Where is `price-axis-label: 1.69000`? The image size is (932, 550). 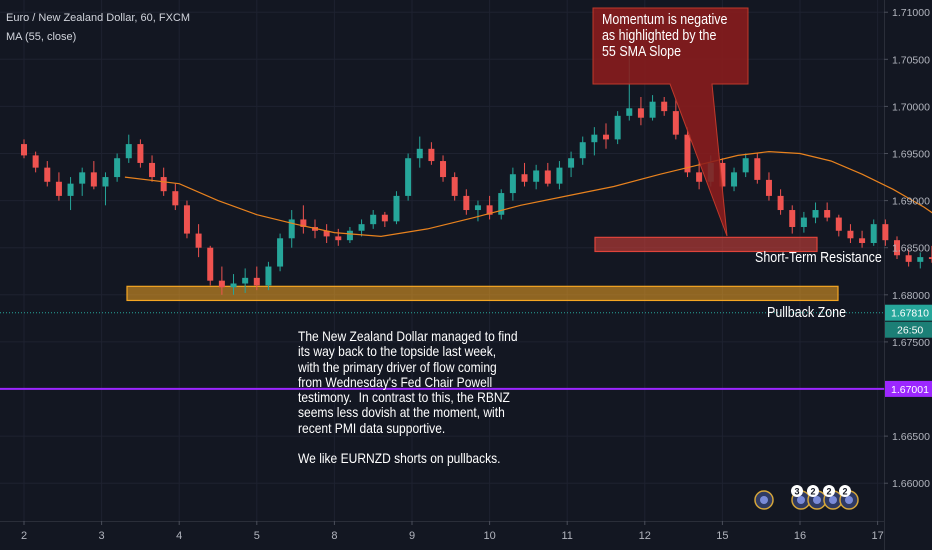
price-axis-label: 1.69000 is located at coordinates (911, 202).